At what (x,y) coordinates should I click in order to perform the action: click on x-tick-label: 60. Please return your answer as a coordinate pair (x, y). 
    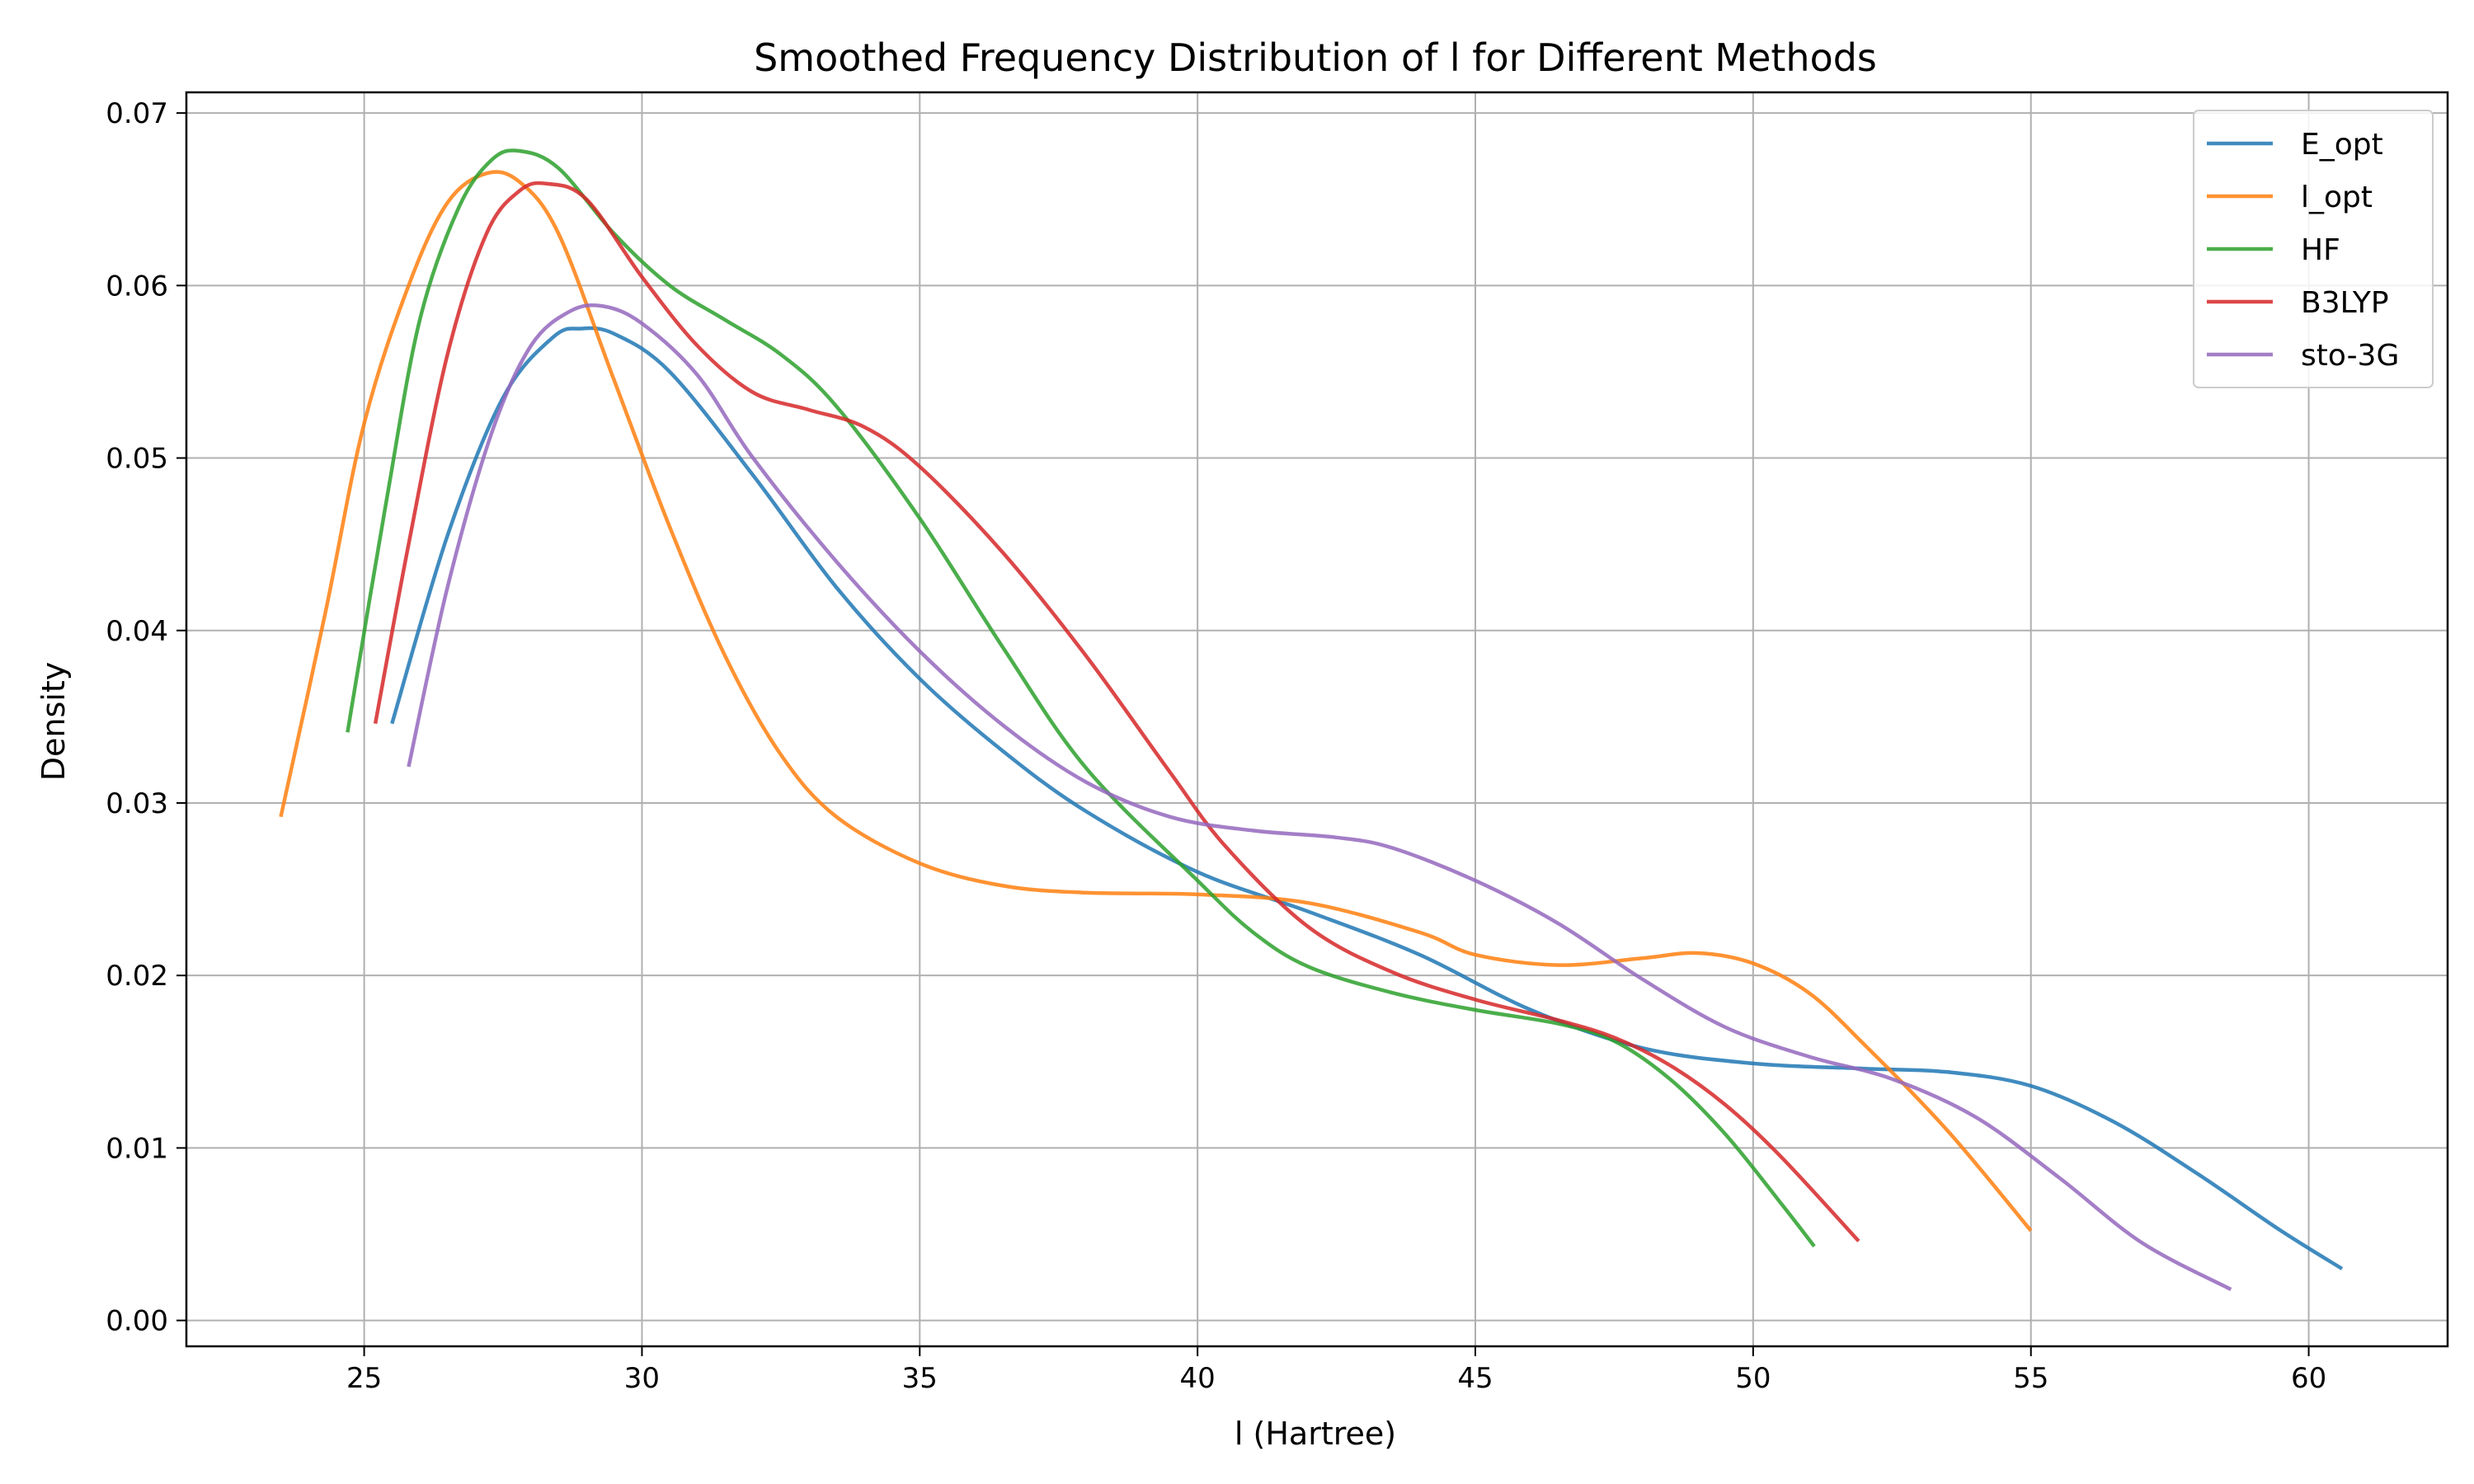
    Looking at the image, I should click on (2308, 1378).